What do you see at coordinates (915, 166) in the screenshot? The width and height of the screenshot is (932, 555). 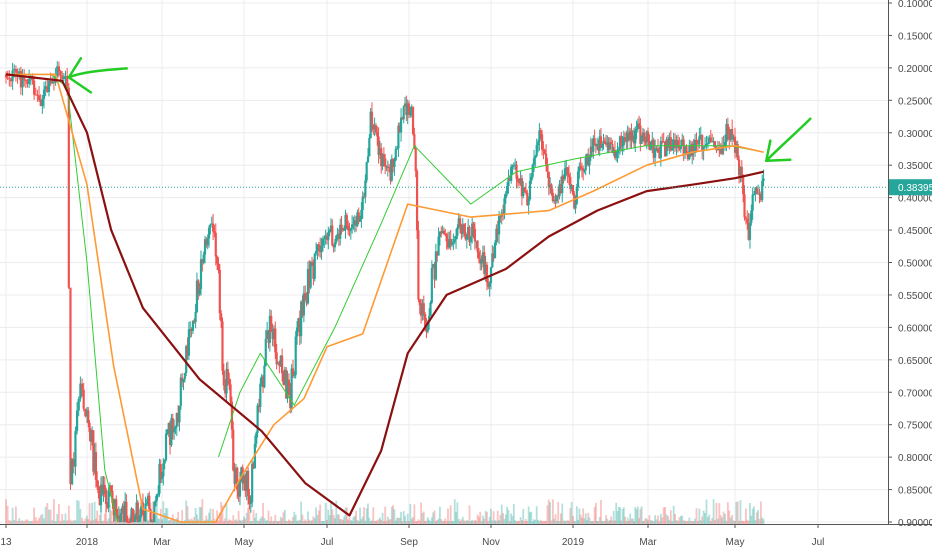 I see `price-tick-label: 0.35000` at bounding box center [915, 166].